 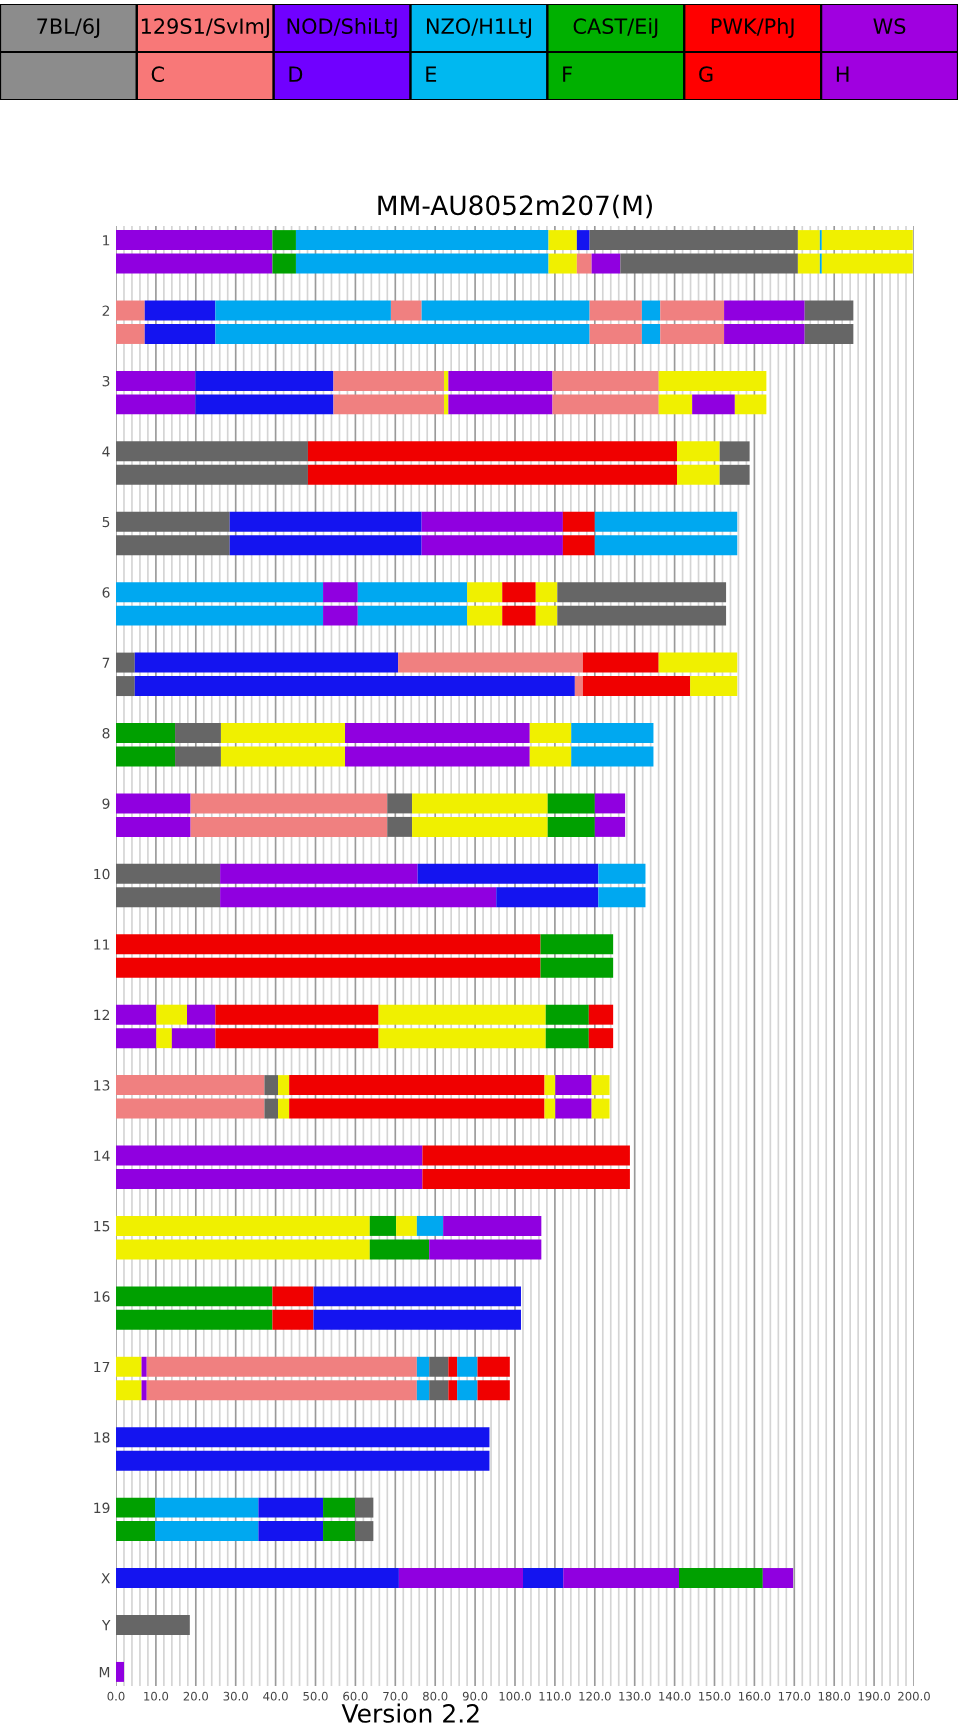 I want to click on text: E, so click(x=431, y=74).